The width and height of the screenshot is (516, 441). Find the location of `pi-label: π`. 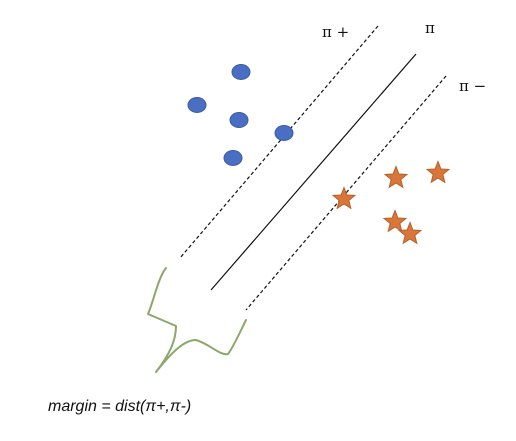

pi-label: π is located at coordinates (430, 28).